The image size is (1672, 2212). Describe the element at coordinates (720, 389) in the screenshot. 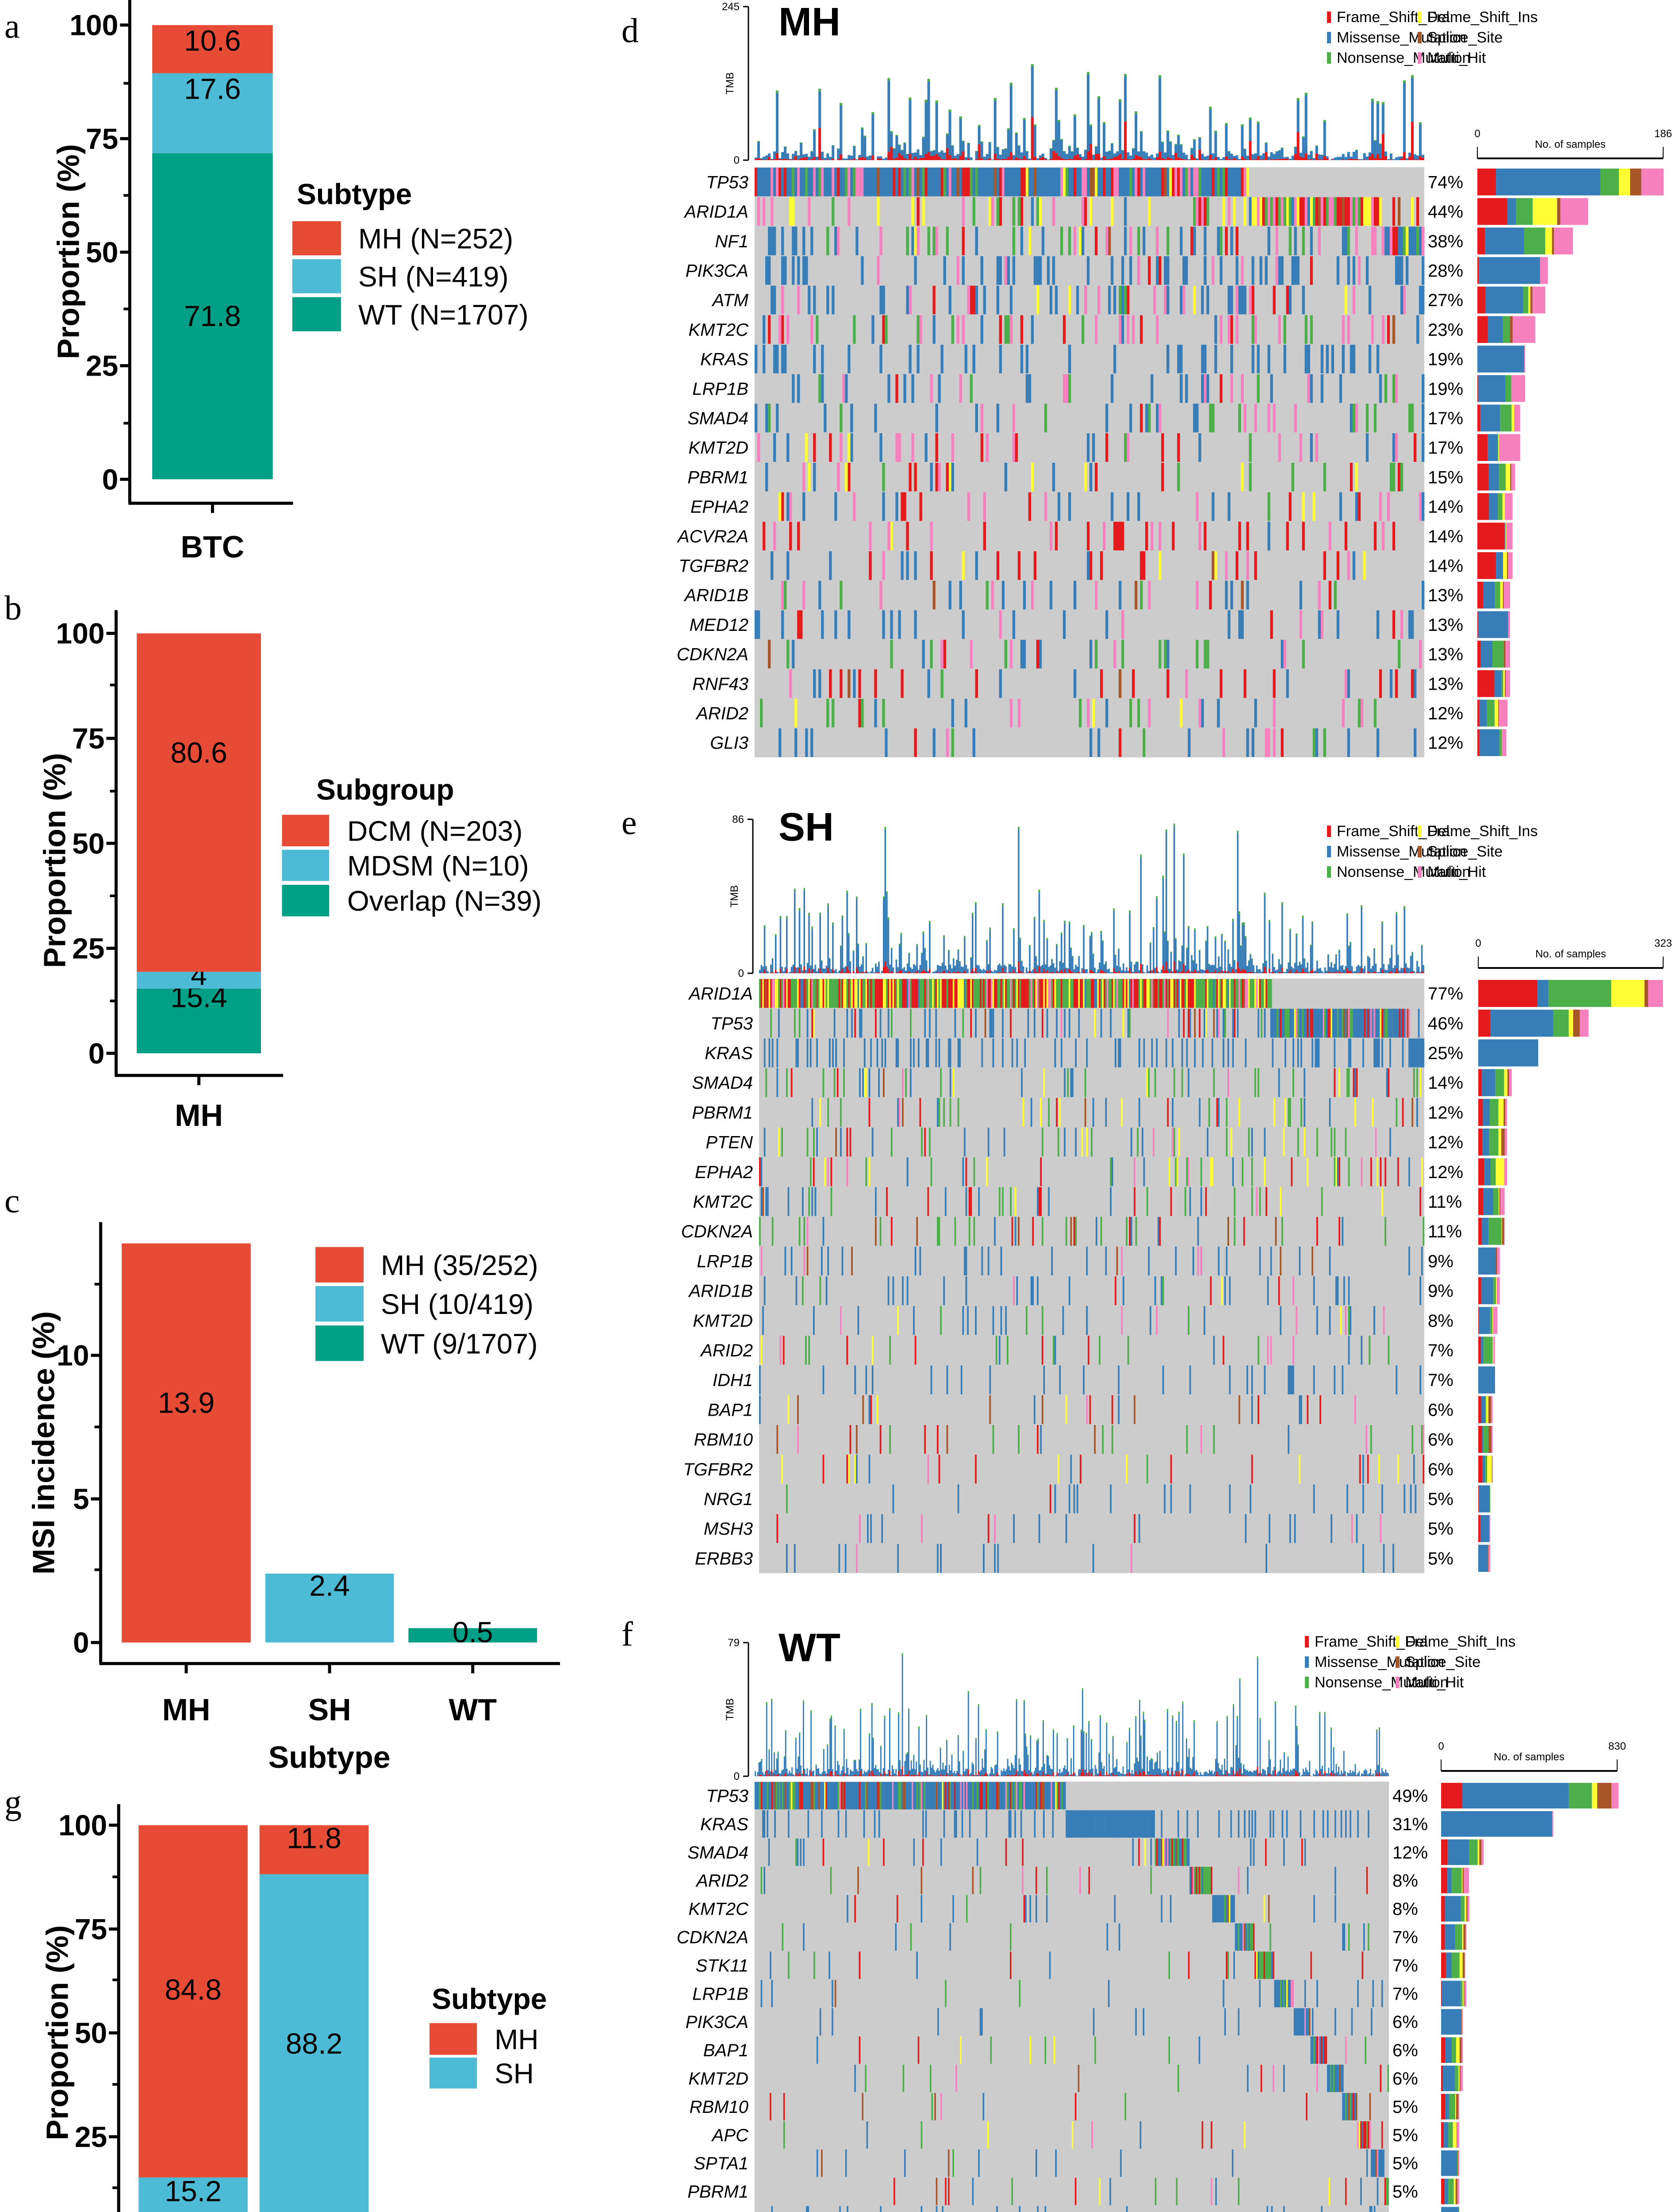

I see `gene-label: LRP1B` at that location.